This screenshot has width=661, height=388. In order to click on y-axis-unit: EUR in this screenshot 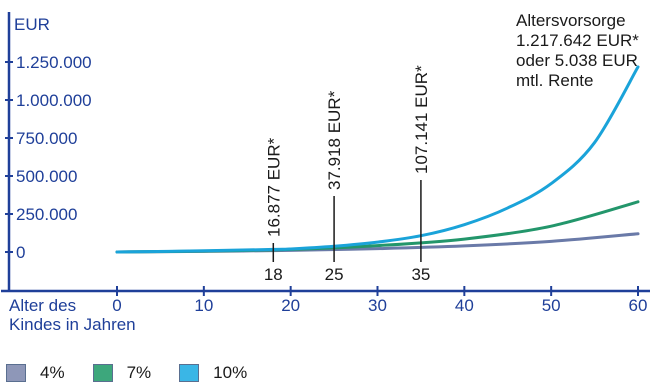, I will do `click(32, 24)`.